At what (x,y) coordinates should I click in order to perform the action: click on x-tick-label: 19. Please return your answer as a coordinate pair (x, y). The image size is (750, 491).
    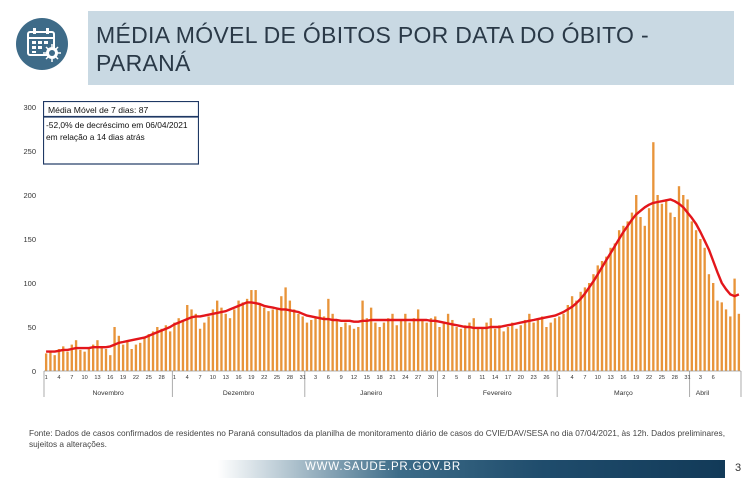
    Looking at the image, I should click on (123, 378).